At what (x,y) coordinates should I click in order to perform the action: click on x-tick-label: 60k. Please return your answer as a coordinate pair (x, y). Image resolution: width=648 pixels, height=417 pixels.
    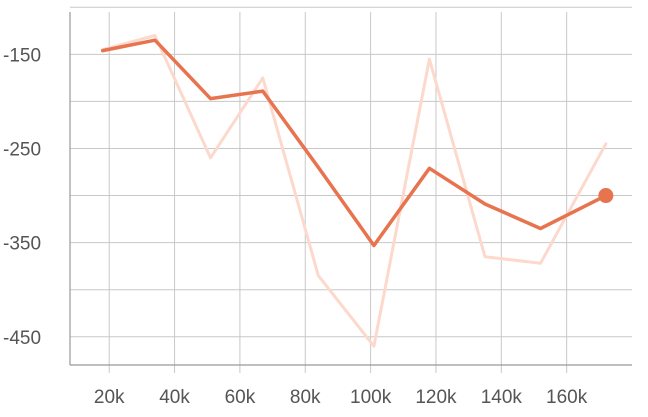
    Looking at the image, I should click on (240, 397).